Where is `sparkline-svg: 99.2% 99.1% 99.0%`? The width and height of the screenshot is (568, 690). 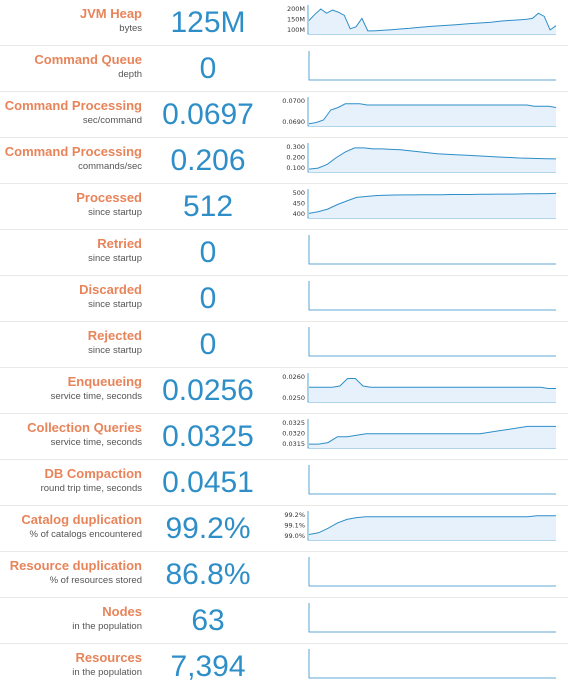 sparkline-svg: 99.2% 99.1% 99.0% is located at coordinates (420, 526).